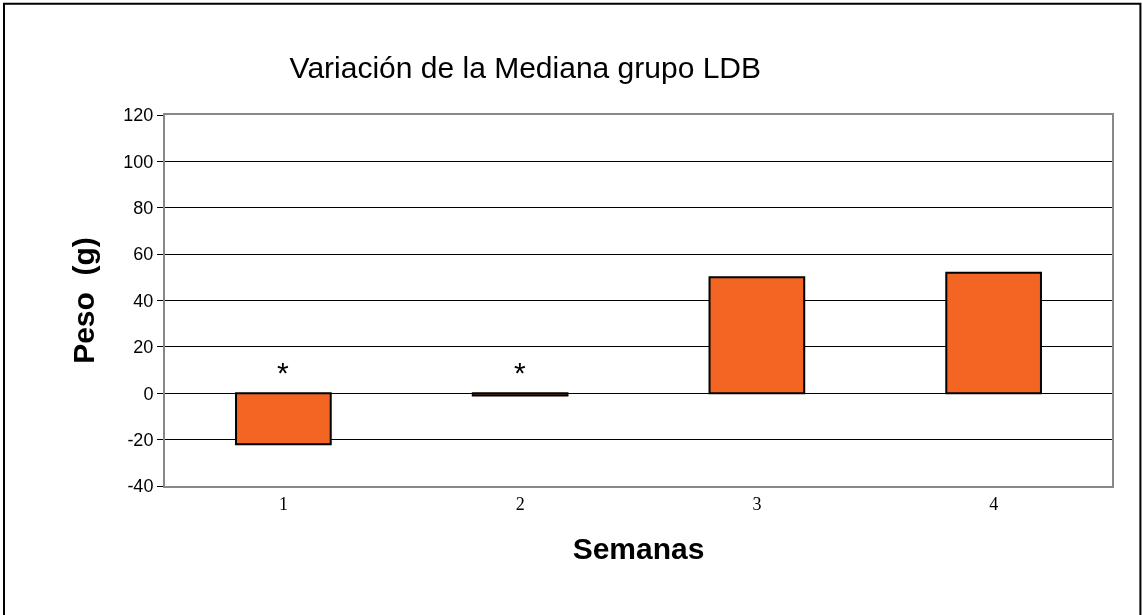  I want to click on y-tick-label: 20, so click(143, 347).